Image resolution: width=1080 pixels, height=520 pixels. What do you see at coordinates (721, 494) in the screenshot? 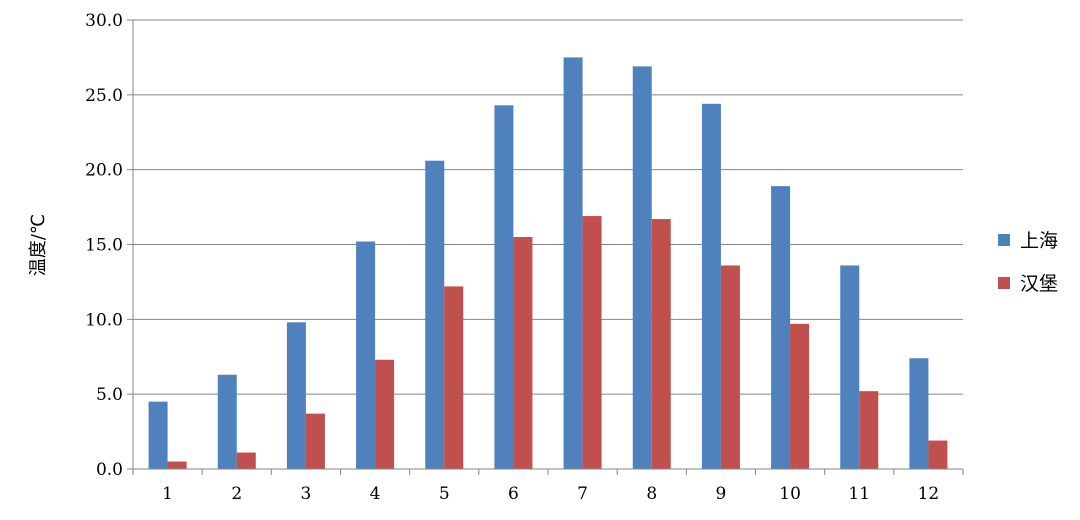
I see `x-tick-label: 9` at bounding box center [721, 494].